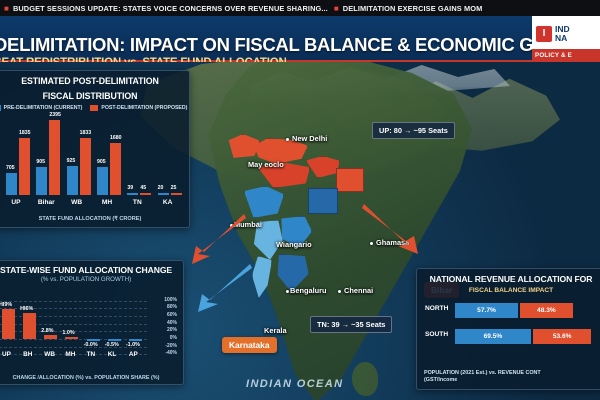 This screenshot has width=600, height=400. I want to click on city-marker-ghamasa, so click(372, 244).